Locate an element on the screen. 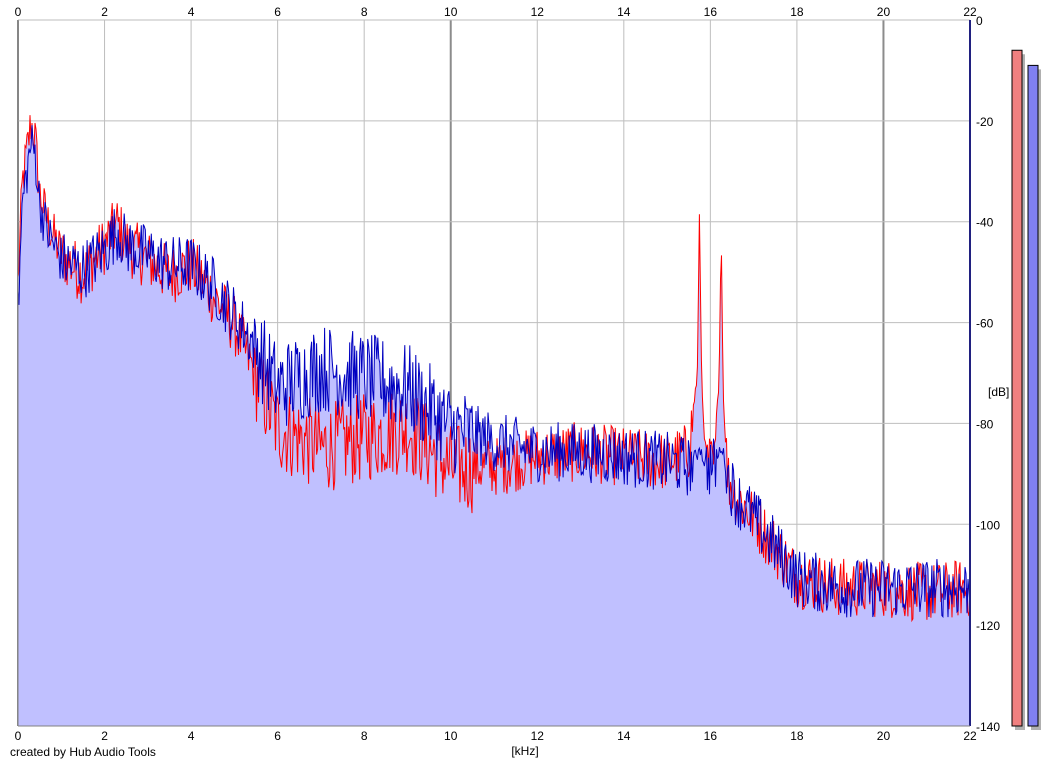 The height and width of the screenshot is (766, 1052). x-tick-label-bottom: 0 is located at coordinates (18, 736).